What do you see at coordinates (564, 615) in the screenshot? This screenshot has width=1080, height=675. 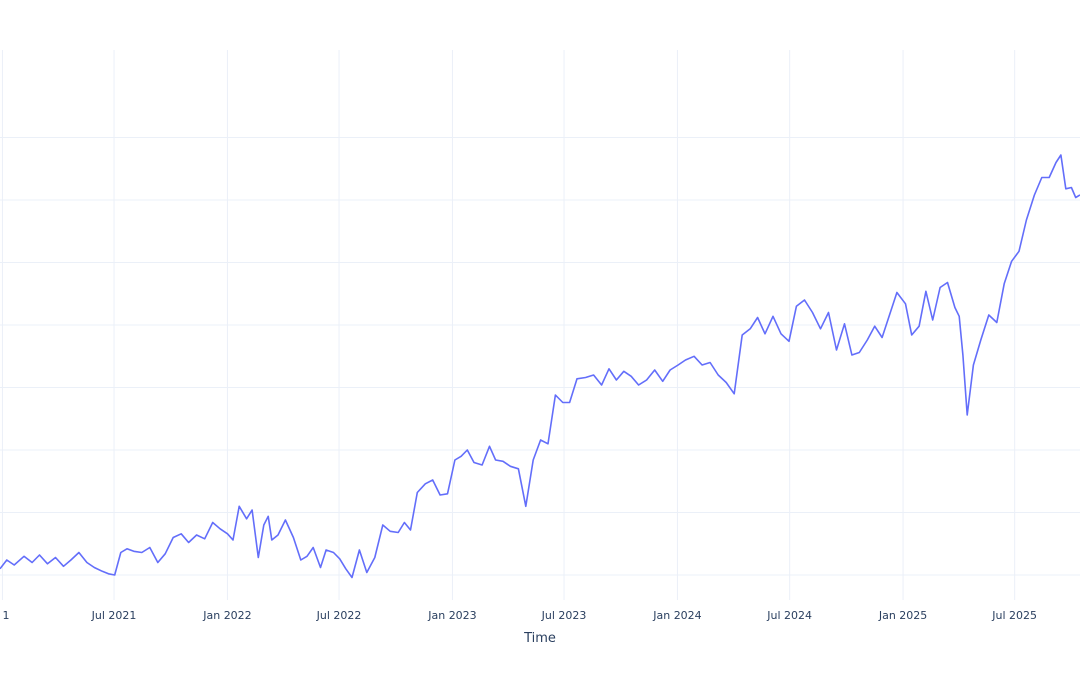 I see `x-tick-label: Jul 2023` at bounding box center [564, 615].